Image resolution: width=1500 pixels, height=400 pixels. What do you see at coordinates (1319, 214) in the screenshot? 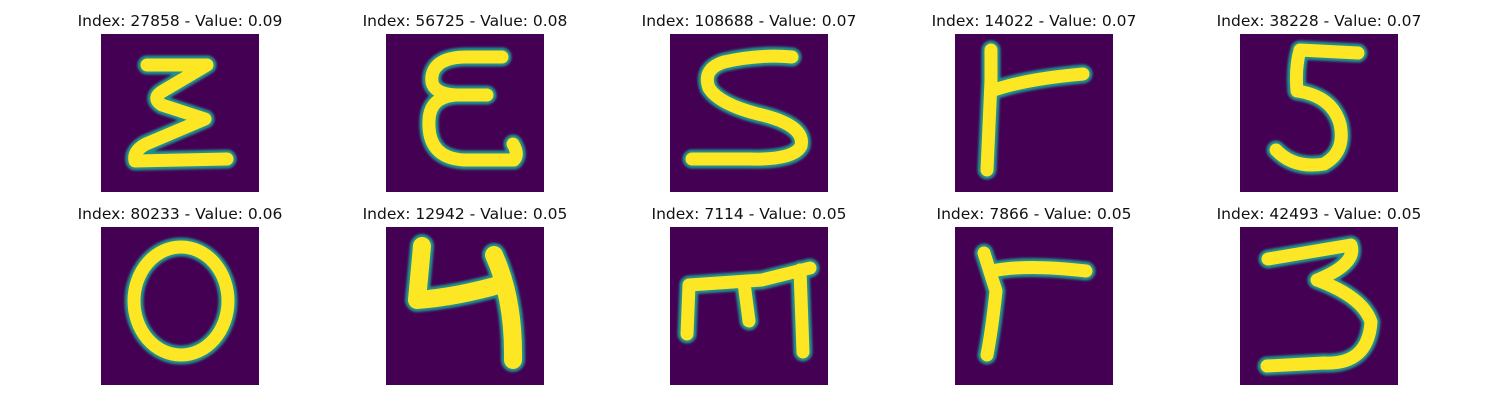
I see `tile-title: Index: 42493 - Value: 0.05` at bounding box center [1319, 214].